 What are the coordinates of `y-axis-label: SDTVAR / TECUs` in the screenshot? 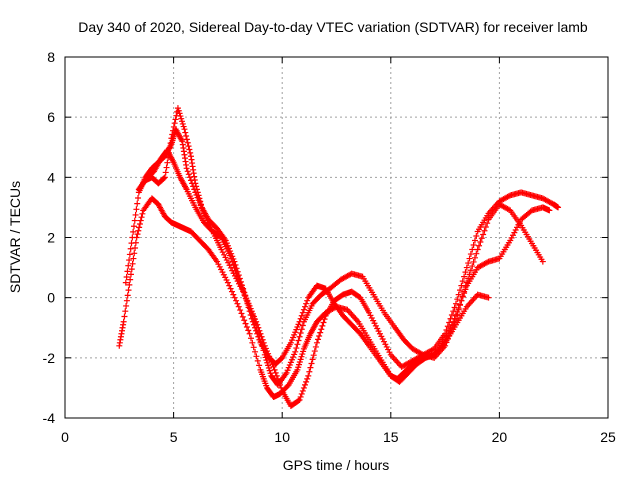 It's located at (15, 237).